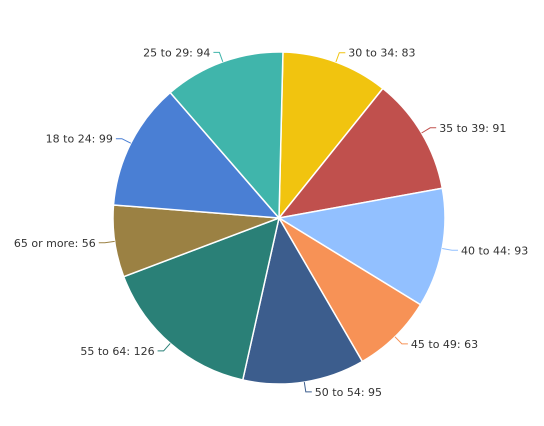 This screenshot has width=544, height=426. Describe the element at coordinates (381, 53) in the screenshot. I see `data-label: 30 to 34: 83` at that location.